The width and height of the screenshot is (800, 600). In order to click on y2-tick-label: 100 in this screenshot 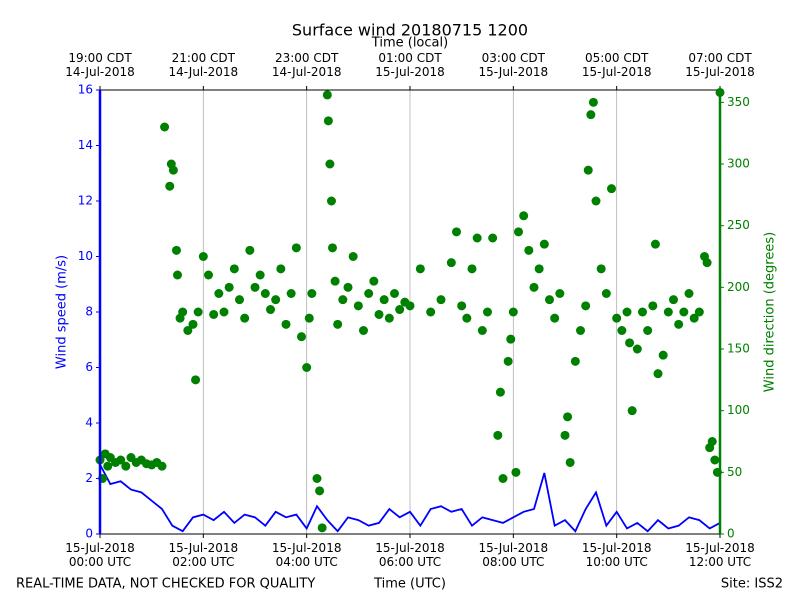, I will do `click(738, 410)`.